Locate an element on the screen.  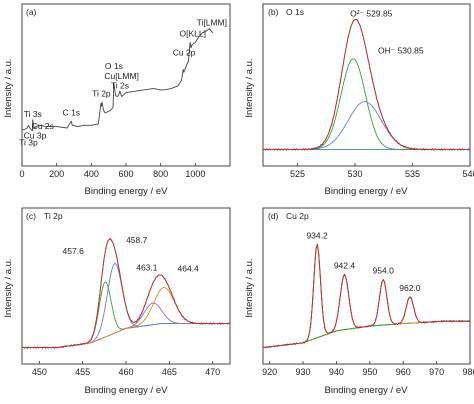
panel-d-annotations: 934.2 942.4 954.0 962.0 is located at coordinates (363, 261).